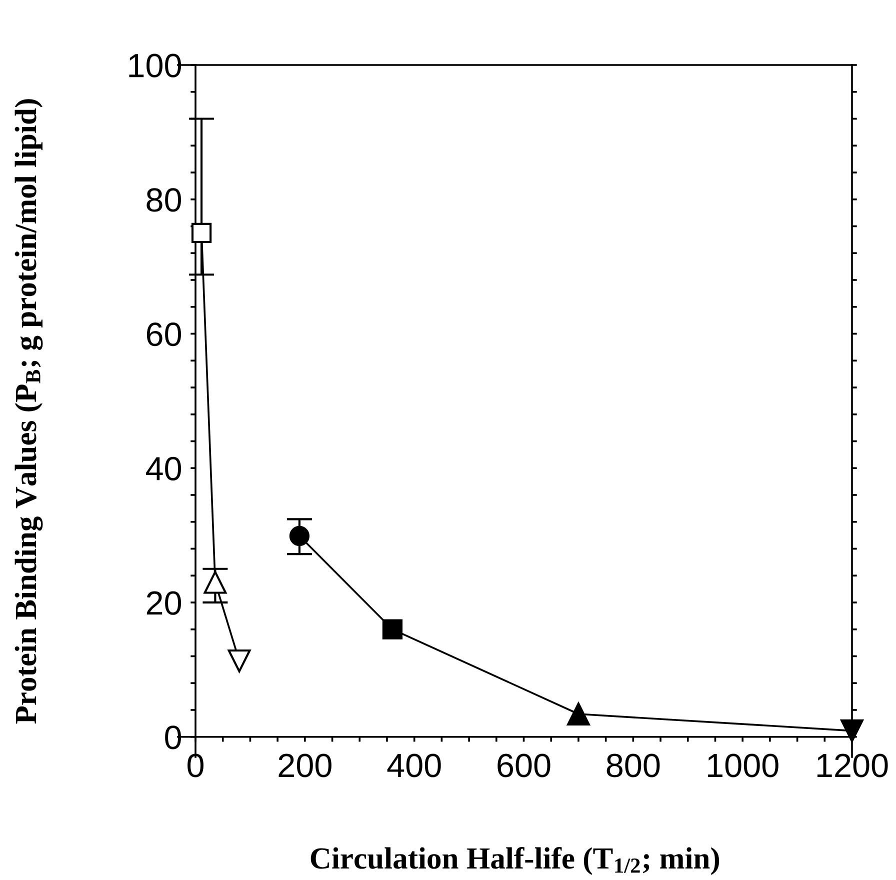 The width and height of the screenshot is (896, 880). What do you see at coordinates (743, 766) in the screenshot?
I see `x-tick-label: 1000` at bounding box center [743, 766].